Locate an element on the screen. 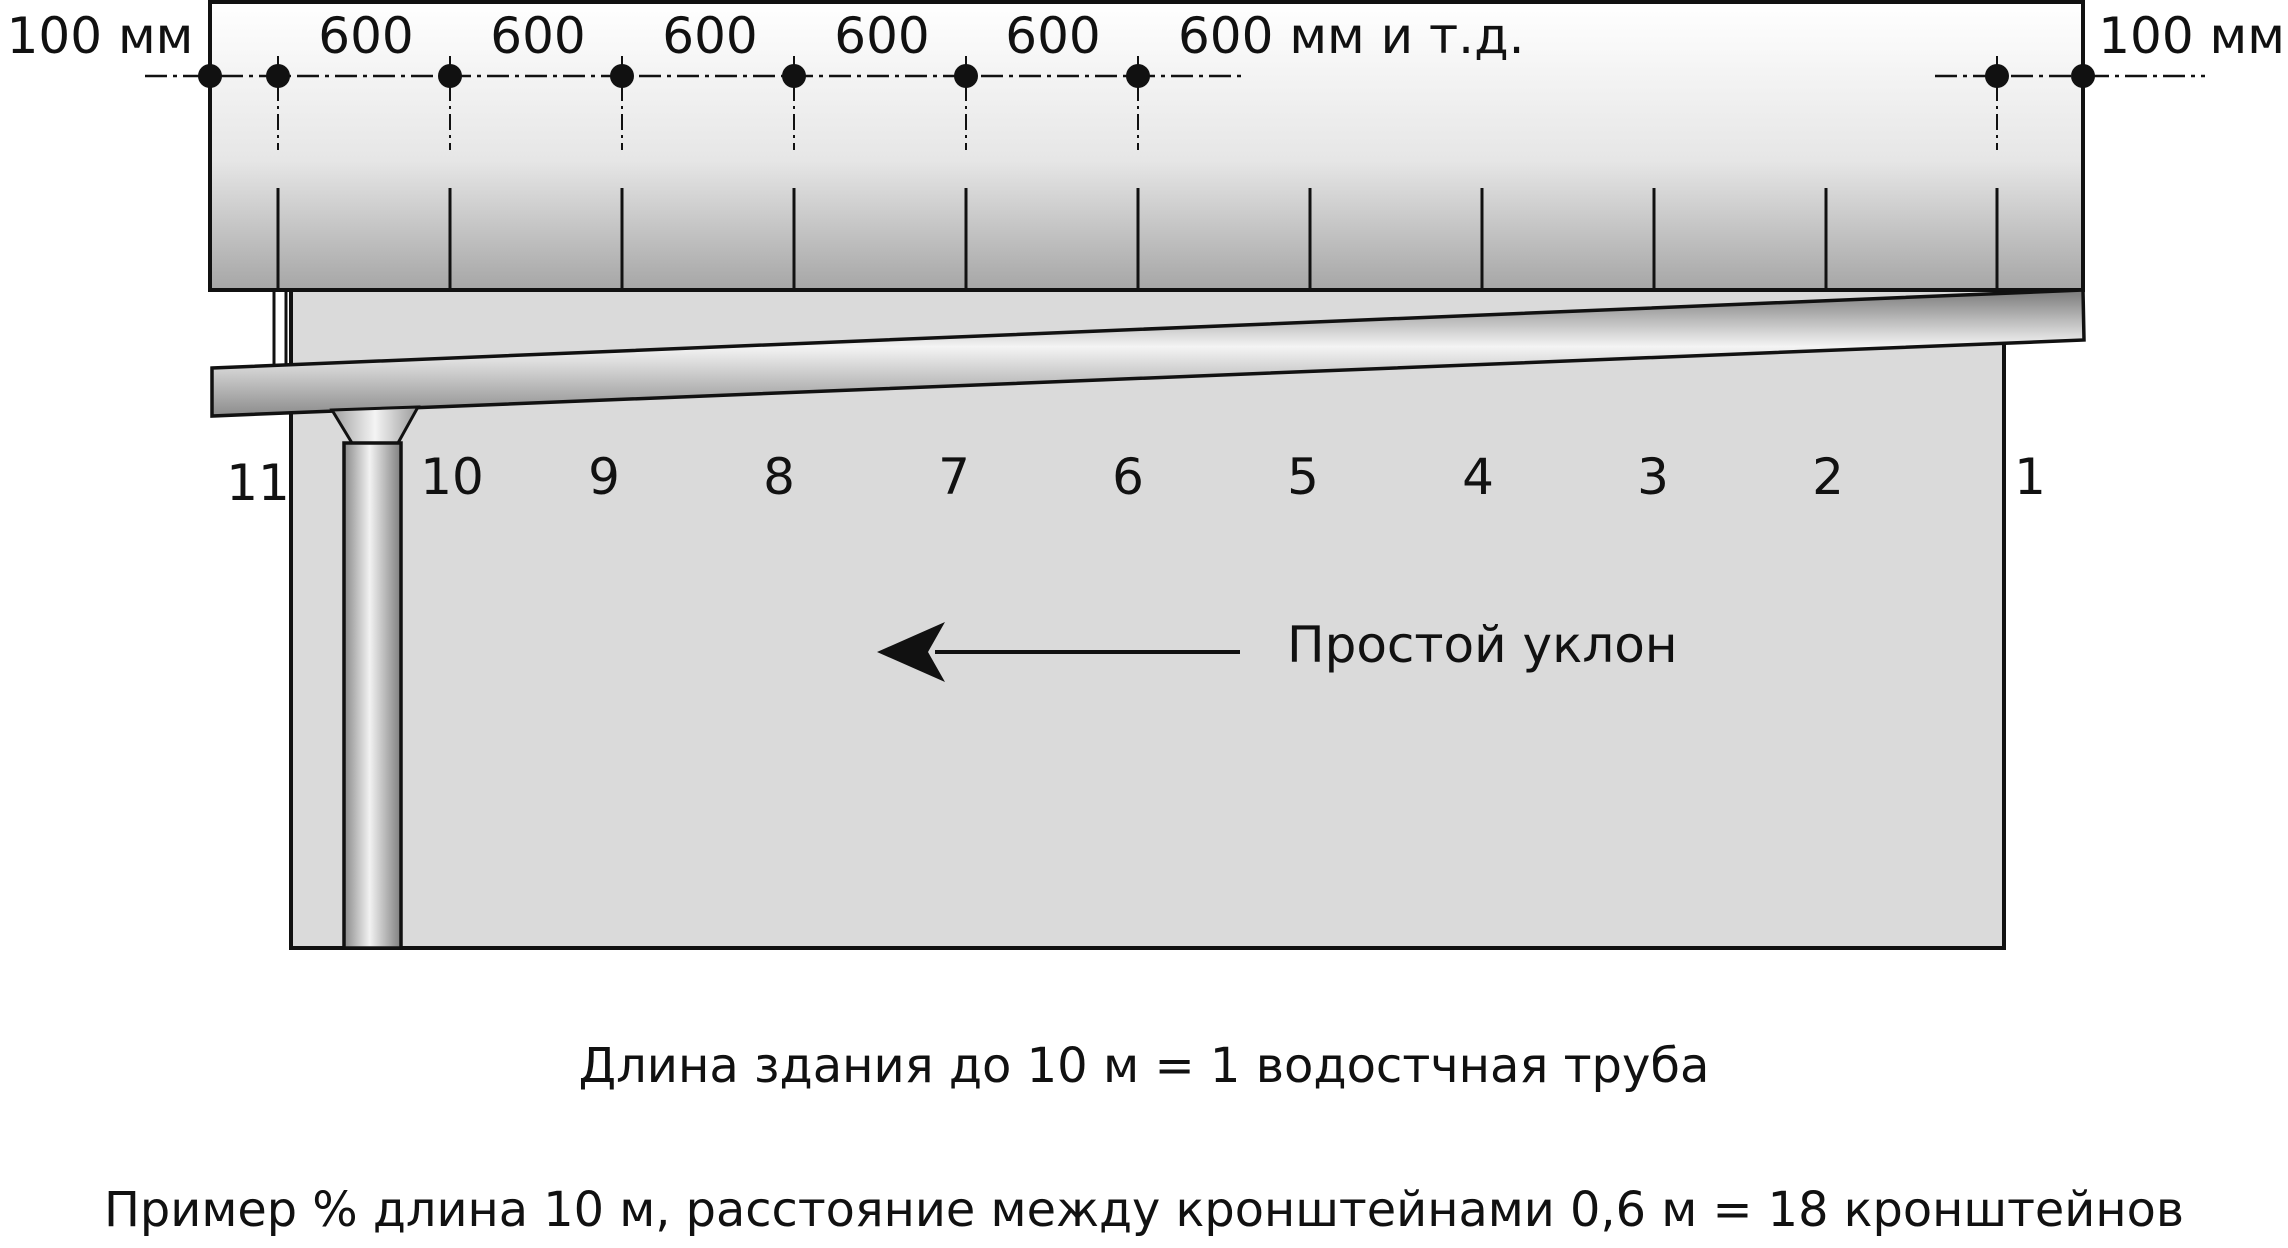 Image resolution: width=2288 pixels, height=1248 pixels. roof-bracket-lines is located at coordinates (1137, 239).